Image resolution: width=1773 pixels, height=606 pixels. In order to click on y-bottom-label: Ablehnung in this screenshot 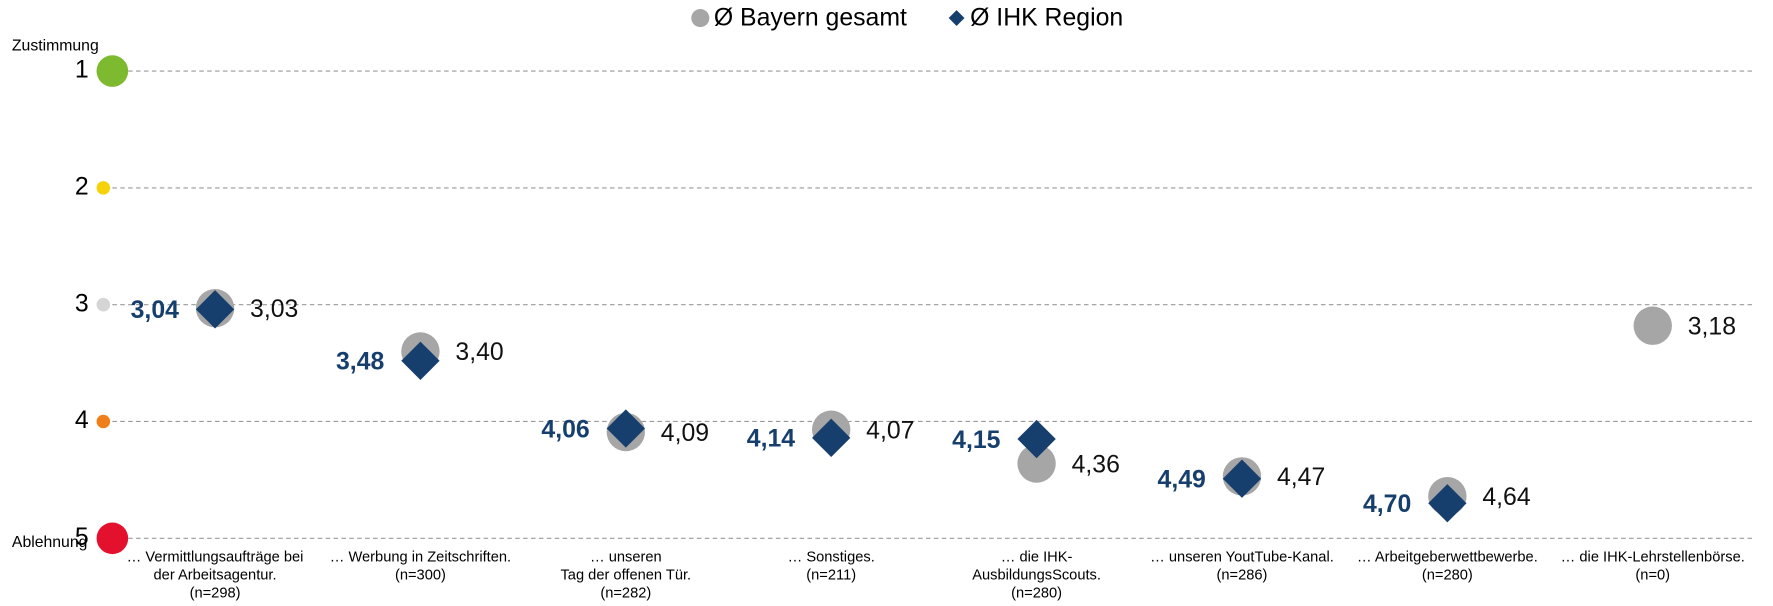, I will do `click(49, 542)`.